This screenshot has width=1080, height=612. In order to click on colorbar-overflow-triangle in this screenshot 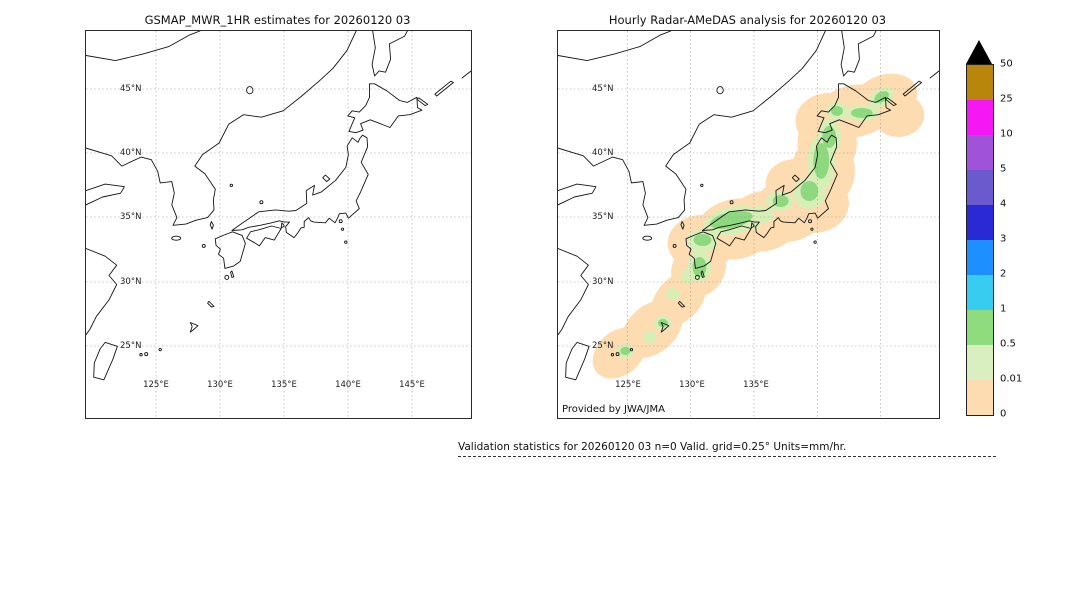, I will do `click(979, 52)`.